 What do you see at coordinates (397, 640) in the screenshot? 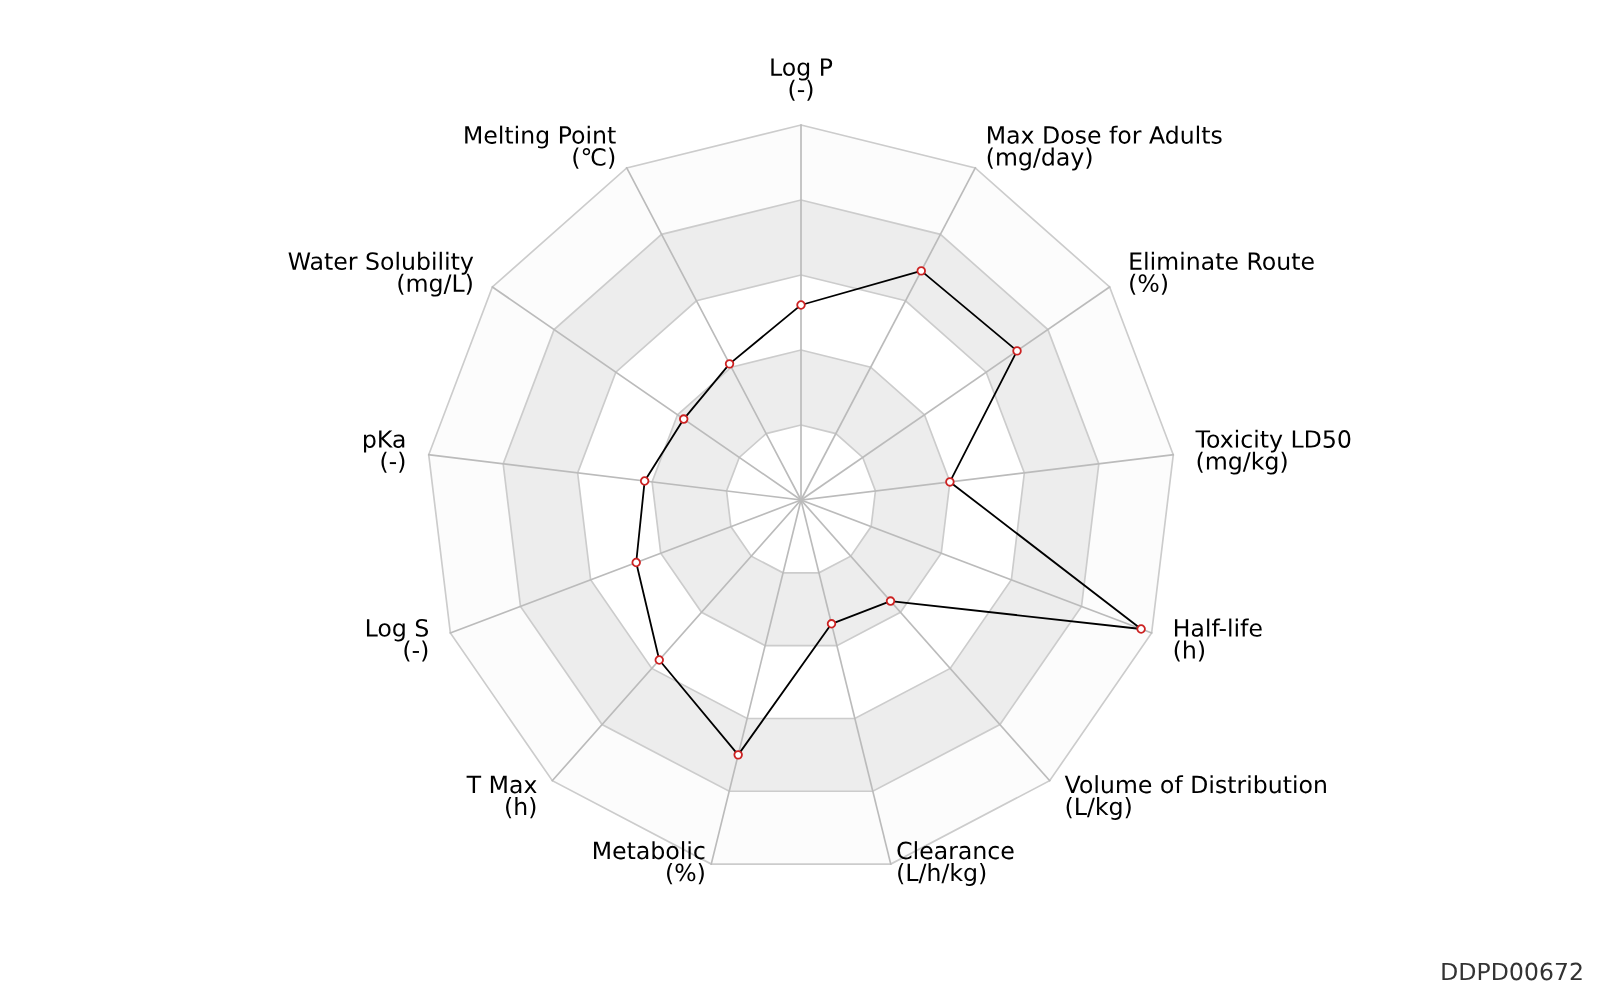
I see `spoke-label: Log S (-)` at bounding box center [397, 640].